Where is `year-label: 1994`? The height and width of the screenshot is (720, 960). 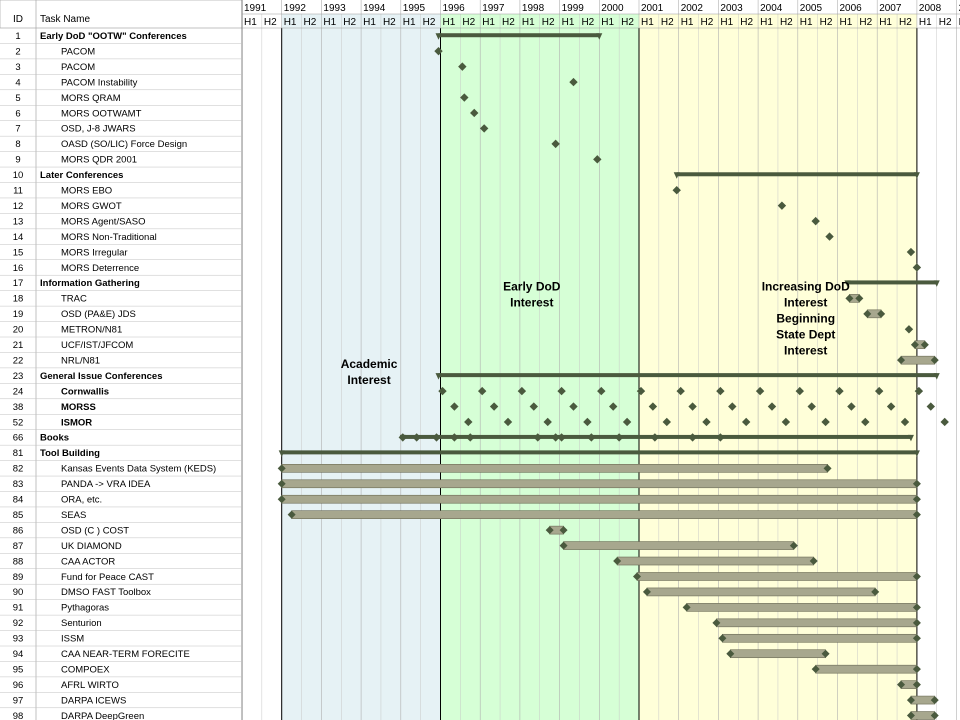 year-label: 1994 is located at coordinates (374, 8).